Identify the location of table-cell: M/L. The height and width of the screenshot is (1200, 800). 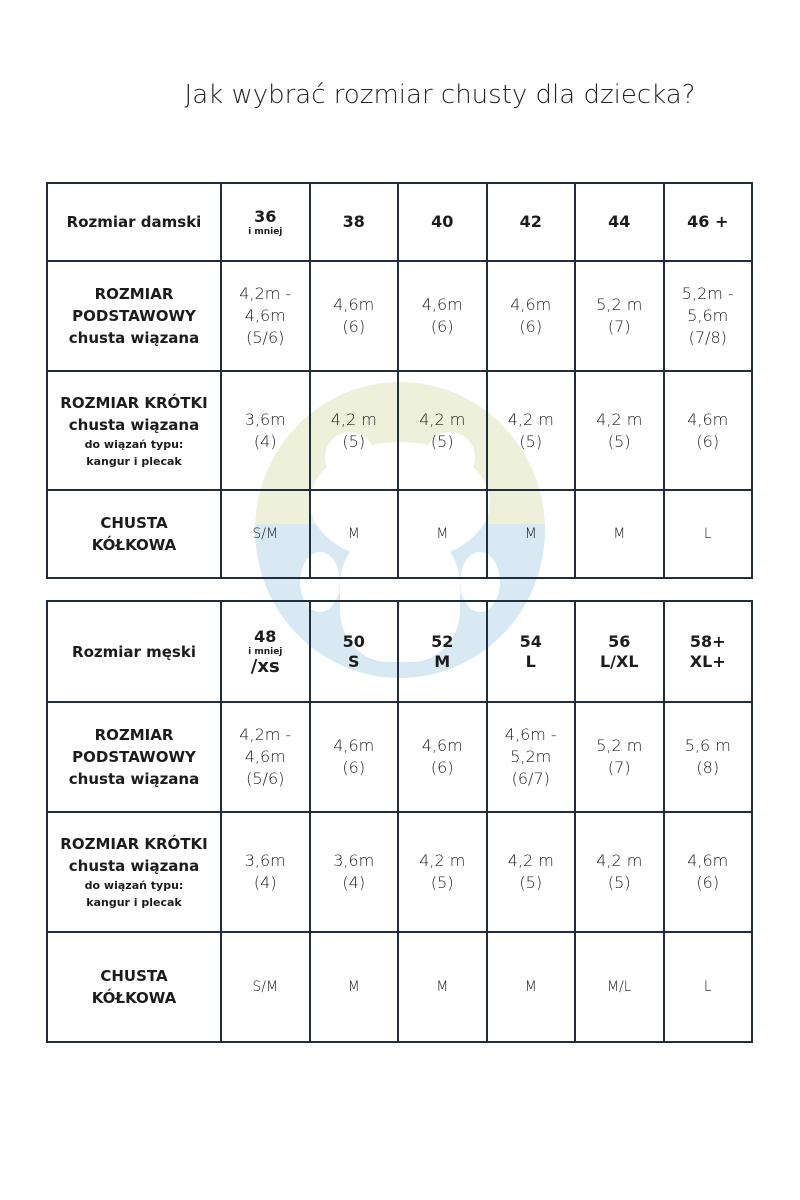
(619, 987).